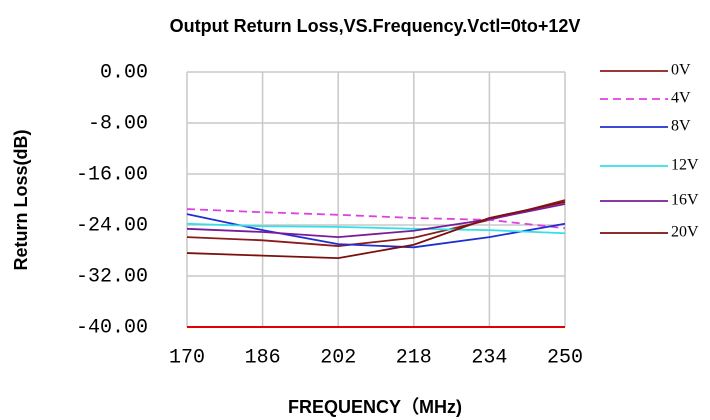 Image resolution: width=710 pixels, height=420 pixels. I want to click on legend-label: 20V, so click(685, 232).